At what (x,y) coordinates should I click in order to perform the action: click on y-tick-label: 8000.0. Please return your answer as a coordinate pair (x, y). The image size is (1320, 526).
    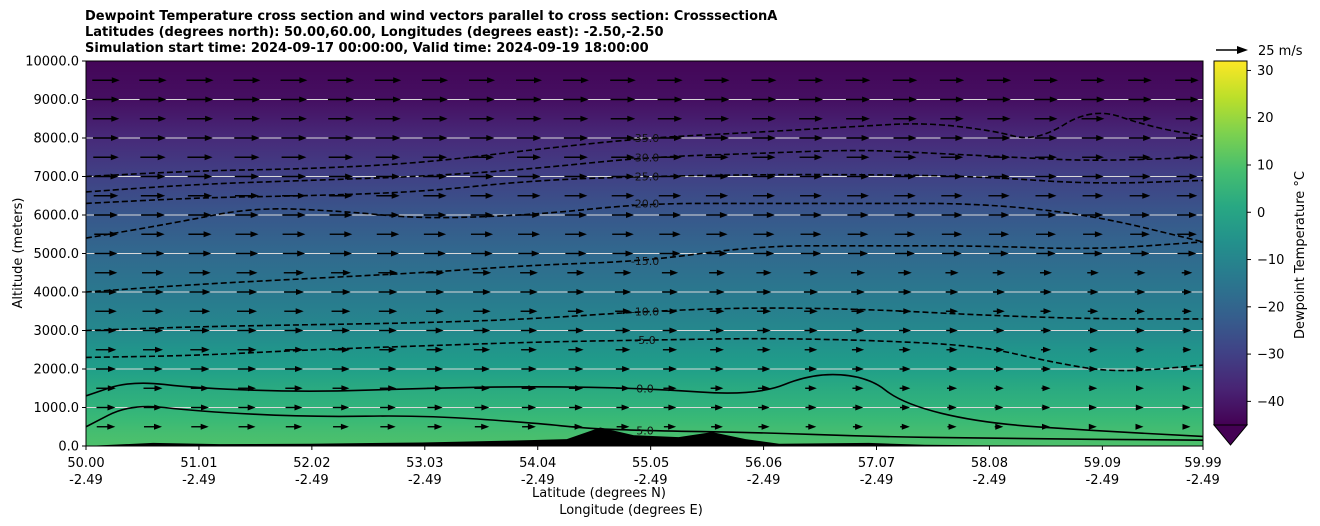
    Looking at the image, I should click on (57, 139).